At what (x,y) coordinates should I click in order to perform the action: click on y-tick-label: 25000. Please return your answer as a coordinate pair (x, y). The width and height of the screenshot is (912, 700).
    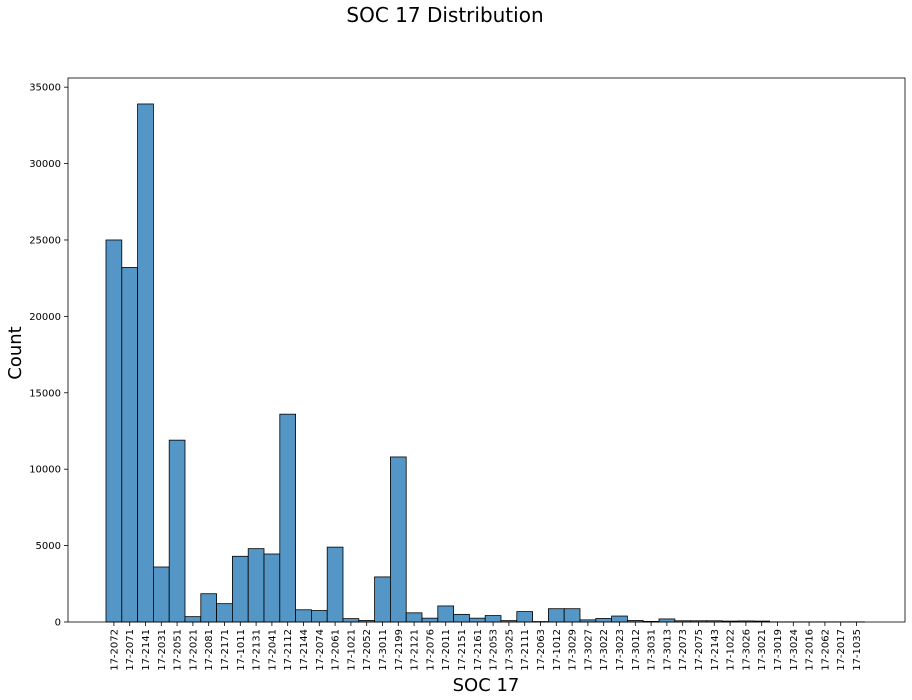
    Looking at the image, I should click on (45, 240).